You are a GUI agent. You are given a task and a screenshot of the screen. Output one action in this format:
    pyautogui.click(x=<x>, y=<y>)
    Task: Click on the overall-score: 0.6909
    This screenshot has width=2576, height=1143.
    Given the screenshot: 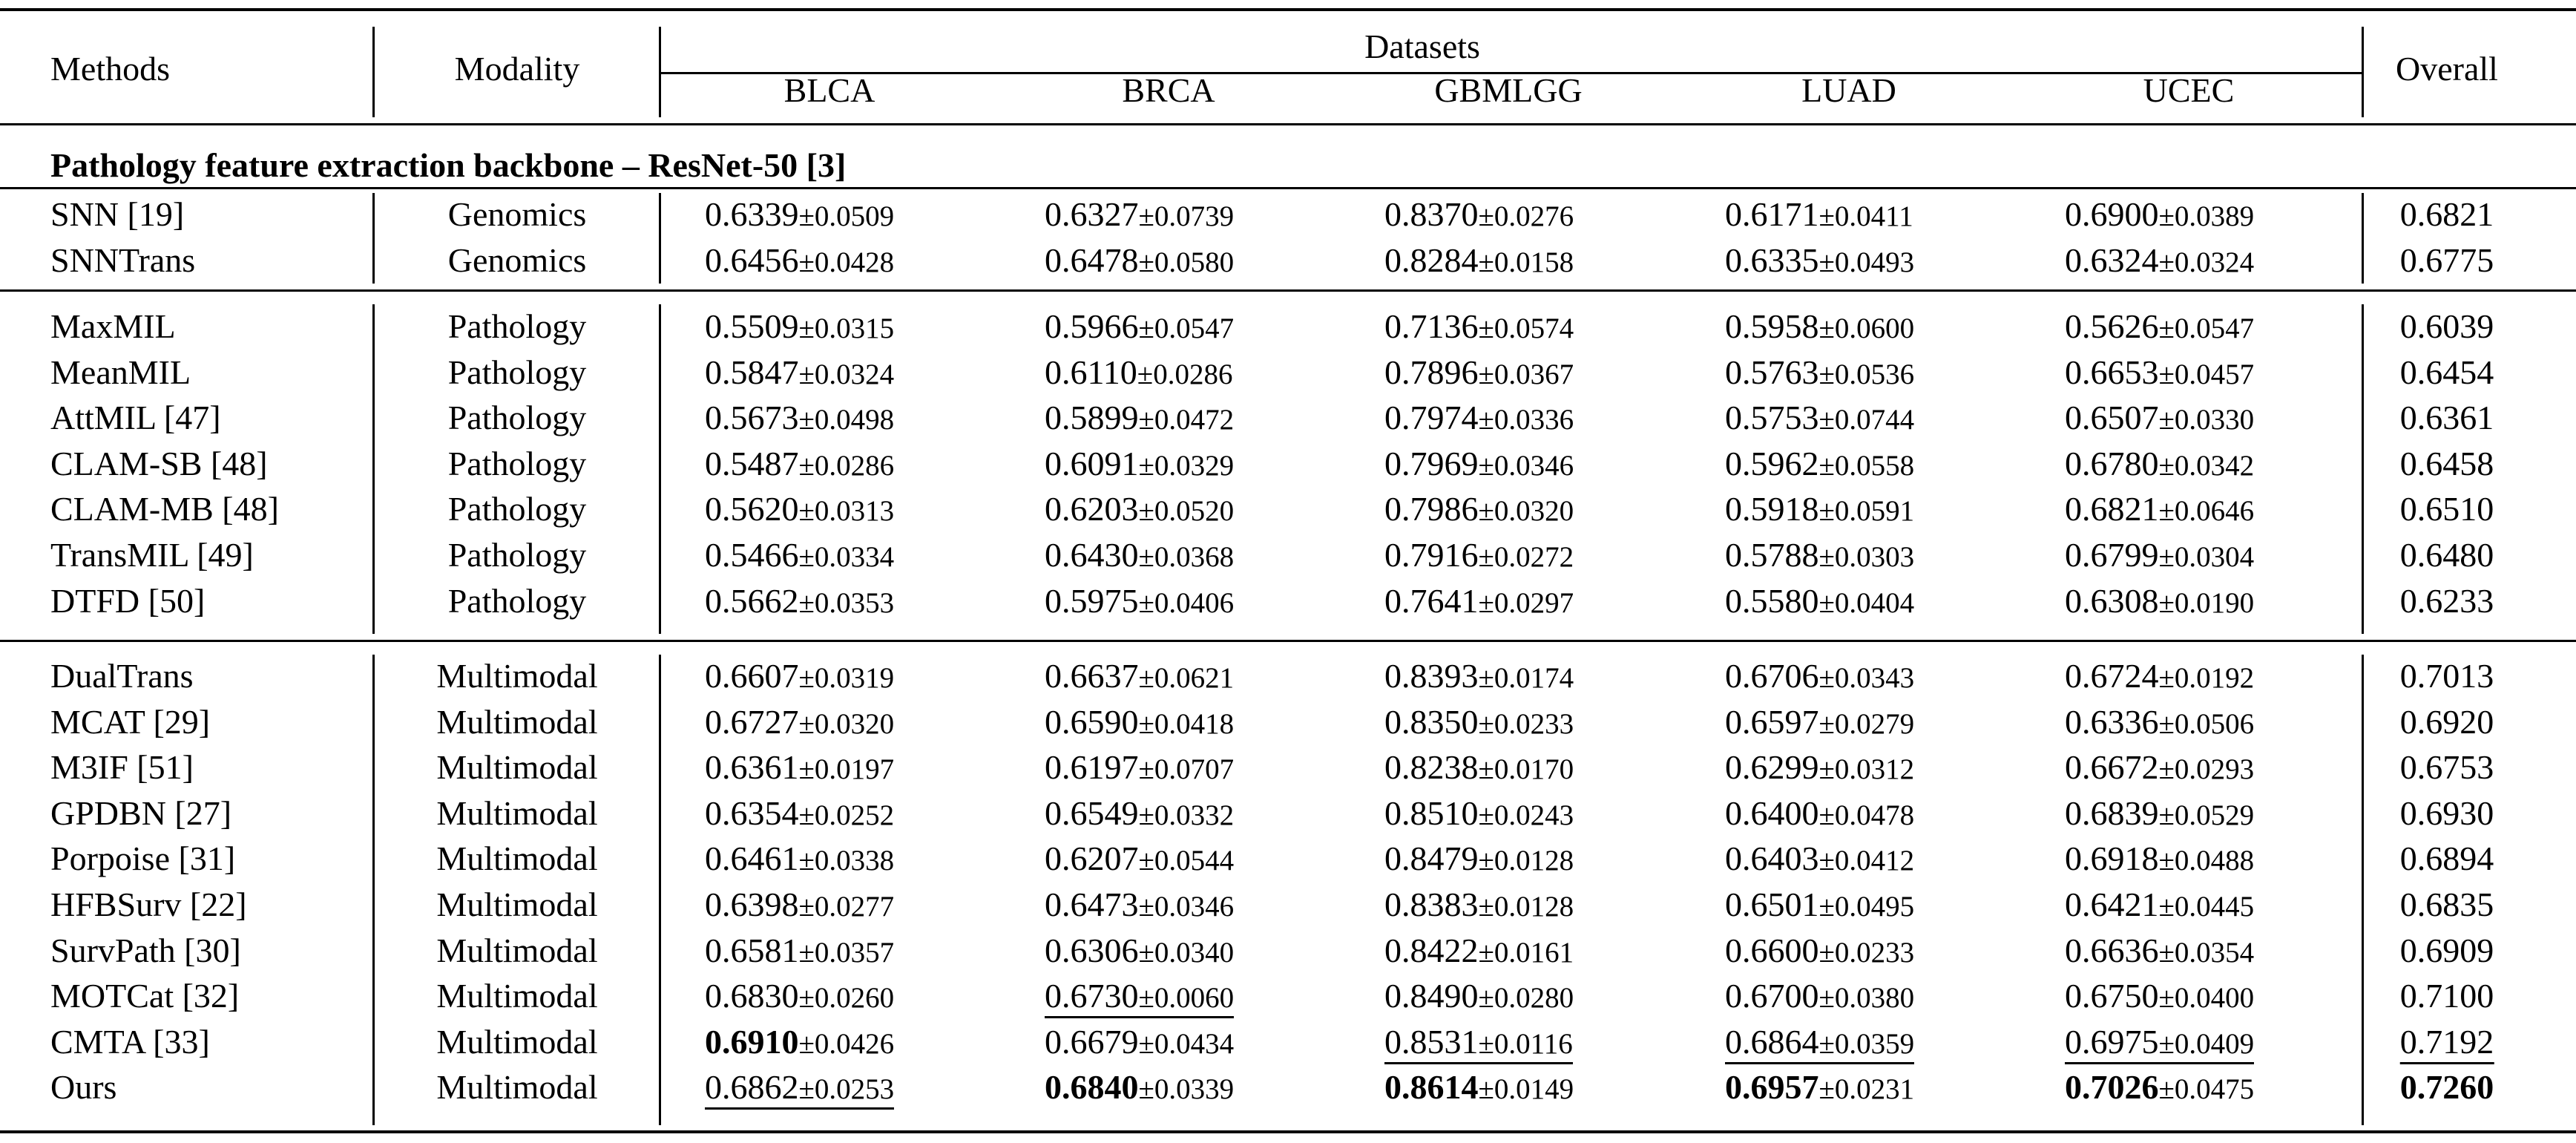 What is the action you would take?
    pyautogui.click(x=2446, y=950)
    